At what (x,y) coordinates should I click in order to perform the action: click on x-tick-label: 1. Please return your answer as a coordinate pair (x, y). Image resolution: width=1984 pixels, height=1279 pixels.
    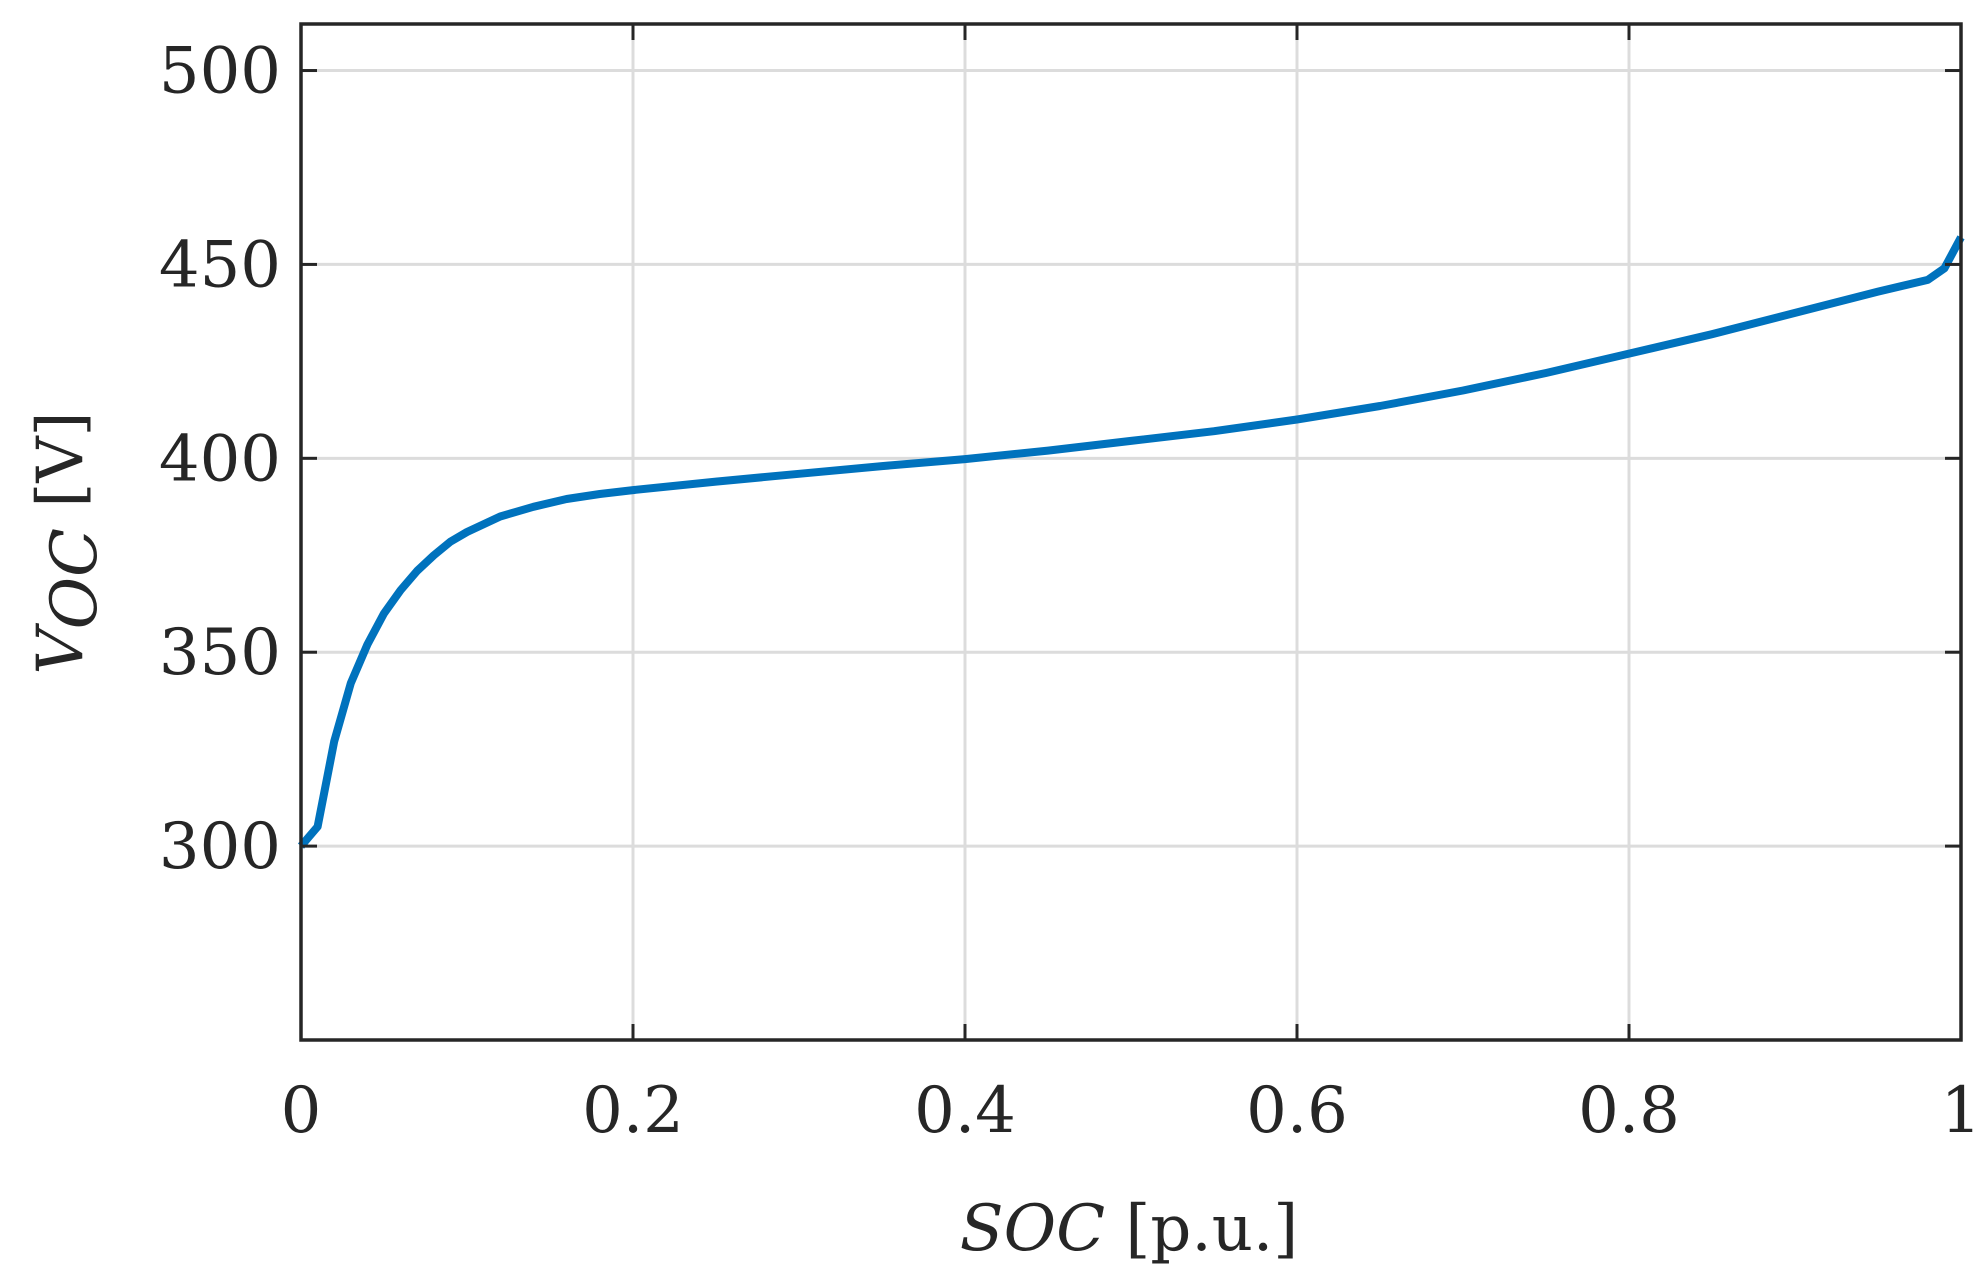
    Looking at the image, I should click on (1961, 1111).